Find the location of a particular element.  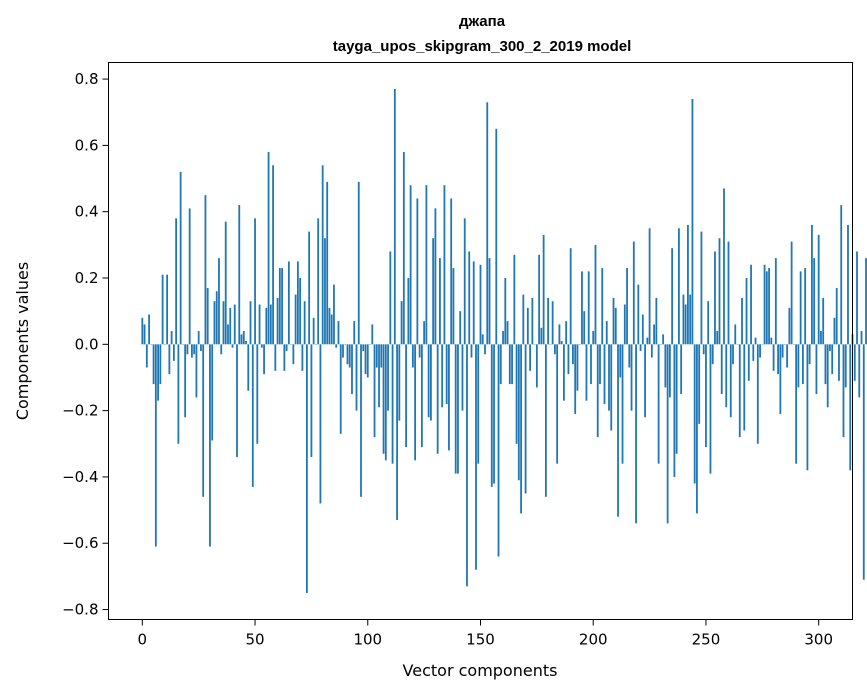

chart-title: джапа is located at coordinates (482, 21).